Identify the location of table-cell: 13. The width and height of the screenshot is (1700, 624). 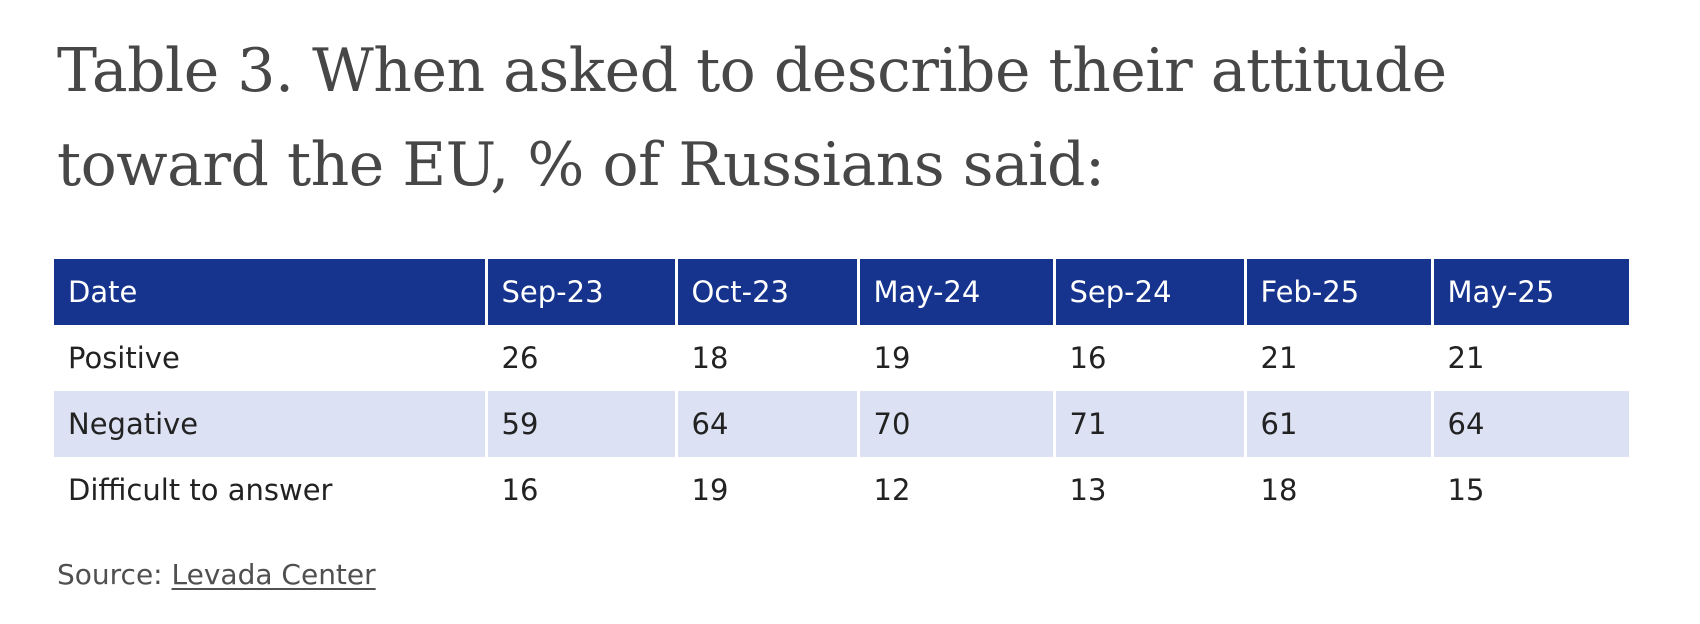
(1150, 490).